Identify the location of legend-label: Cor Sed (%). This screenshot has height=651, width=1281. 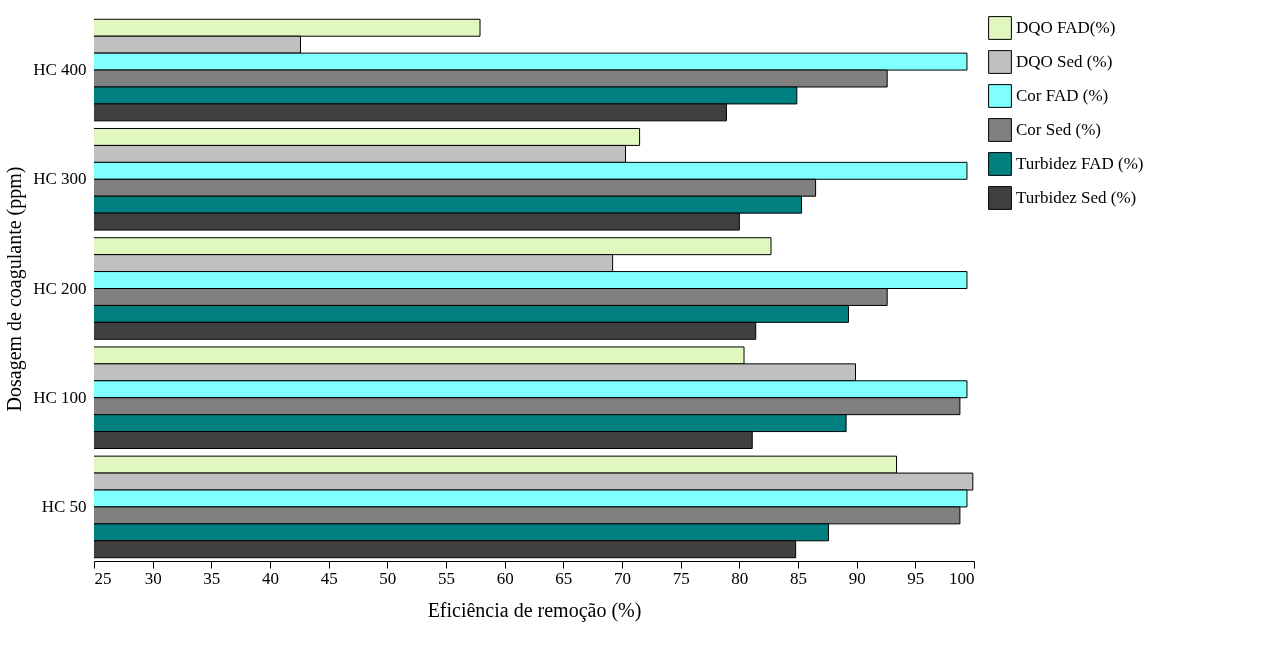
(1058, 129).